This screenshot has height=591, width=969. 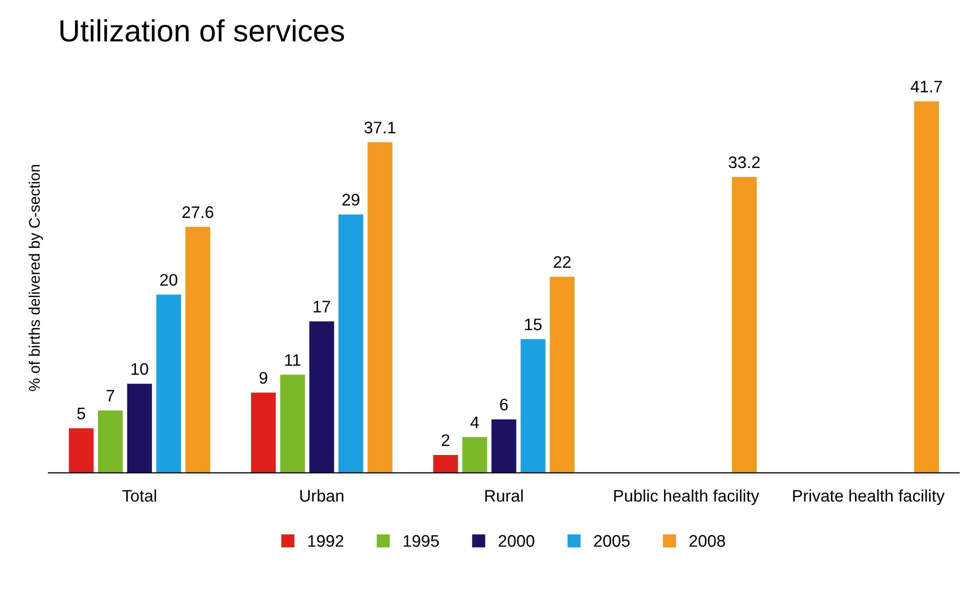 I want to click on data-label: 17, so click(x=322, y=306).